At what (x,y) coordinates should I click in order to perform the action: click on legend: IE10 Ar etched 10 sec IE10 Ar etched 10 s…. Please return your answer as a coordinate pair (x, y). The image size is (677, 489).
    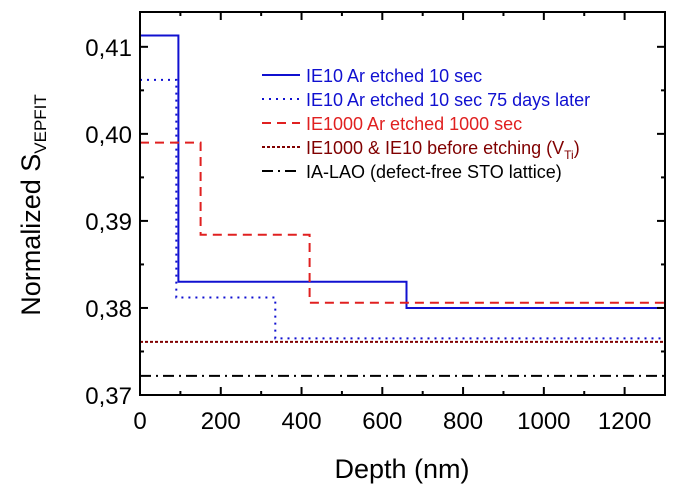
    Looking at the image, I should click on (426, 124).